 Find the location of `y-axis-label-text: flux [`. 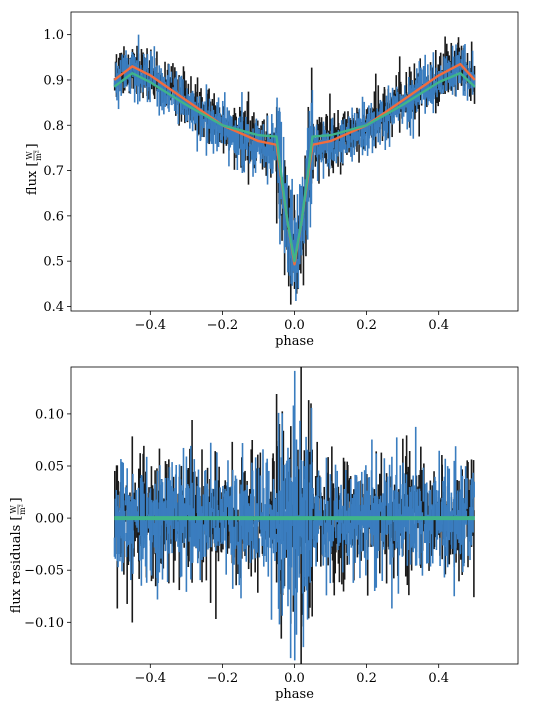

y-axis-label-text: flux [ is located at coordinates (32, 179).